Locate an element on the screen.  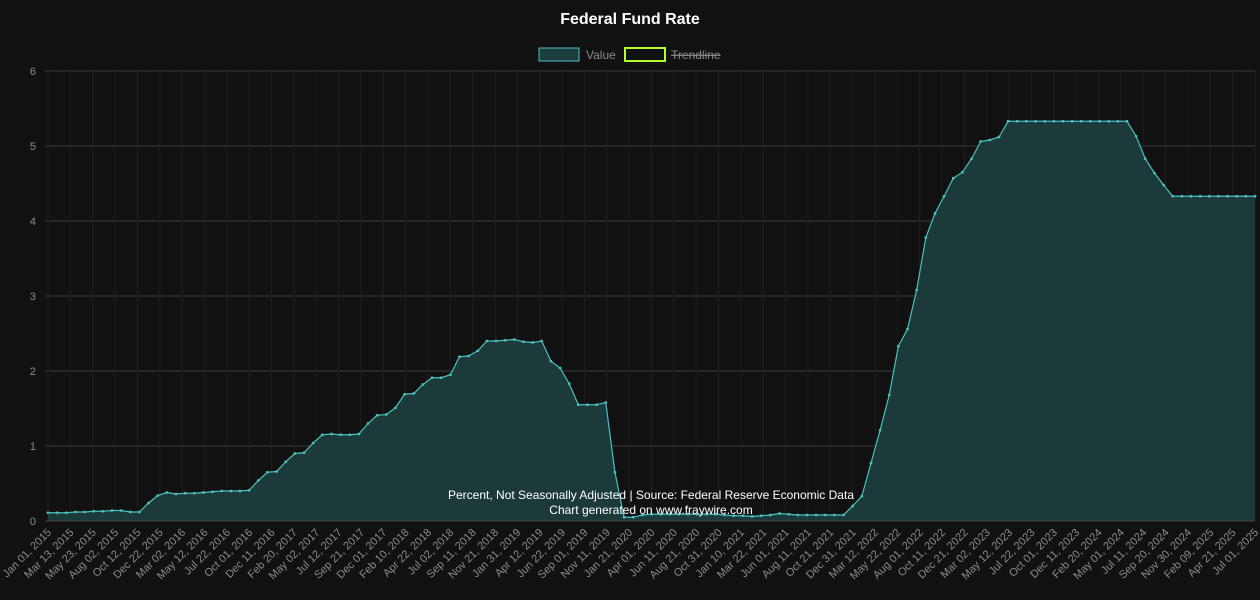
y-tick-label: 4 is located at coordinates (33, 222).